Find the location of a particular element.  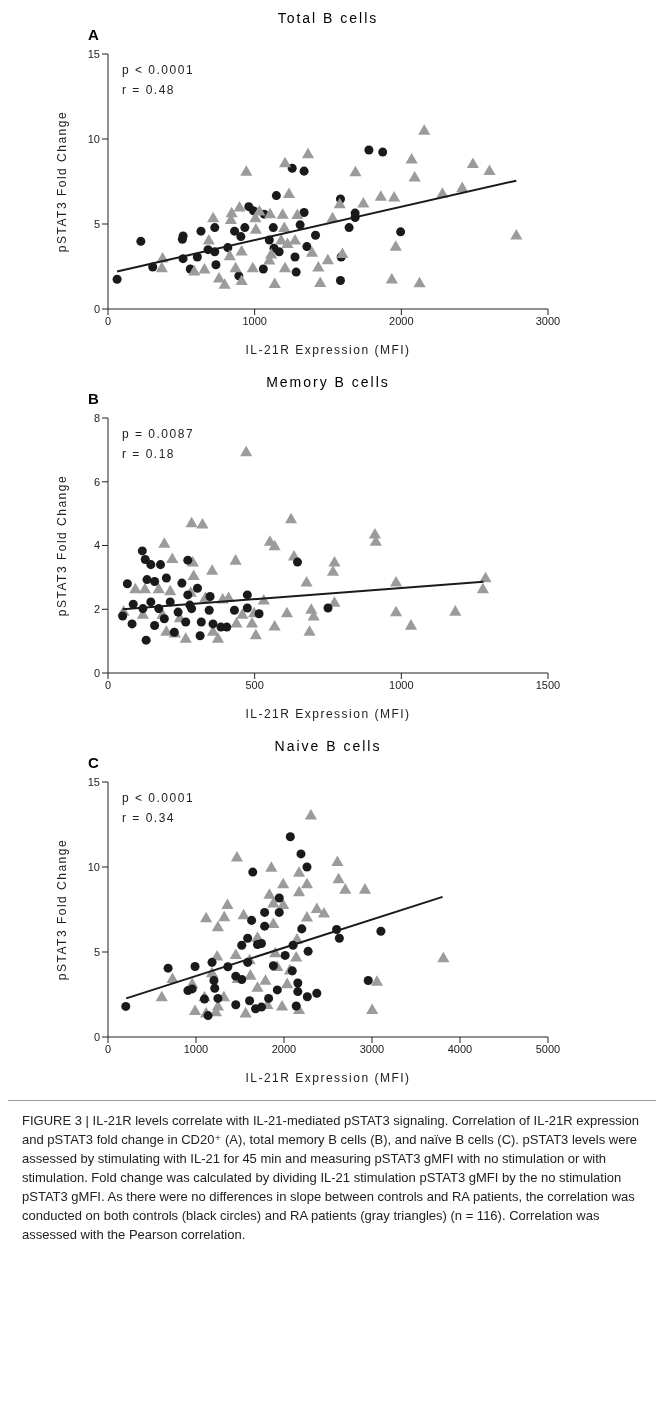

x-tick-label: 1500 is located at coordinates (548, 684).